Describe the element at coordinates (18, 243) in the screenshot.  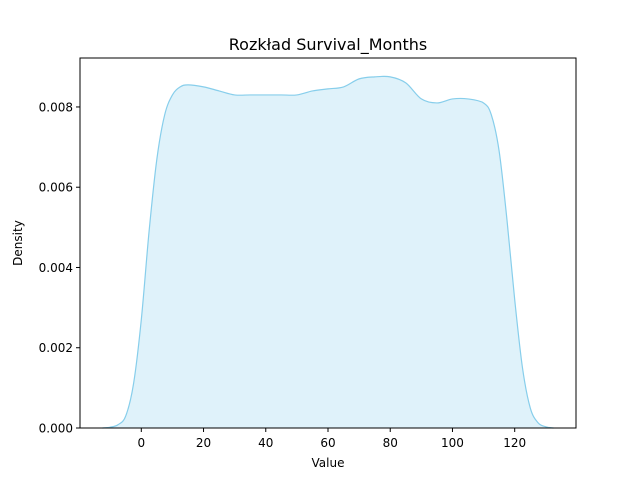
I see `y-axis-label: Density` at that location.